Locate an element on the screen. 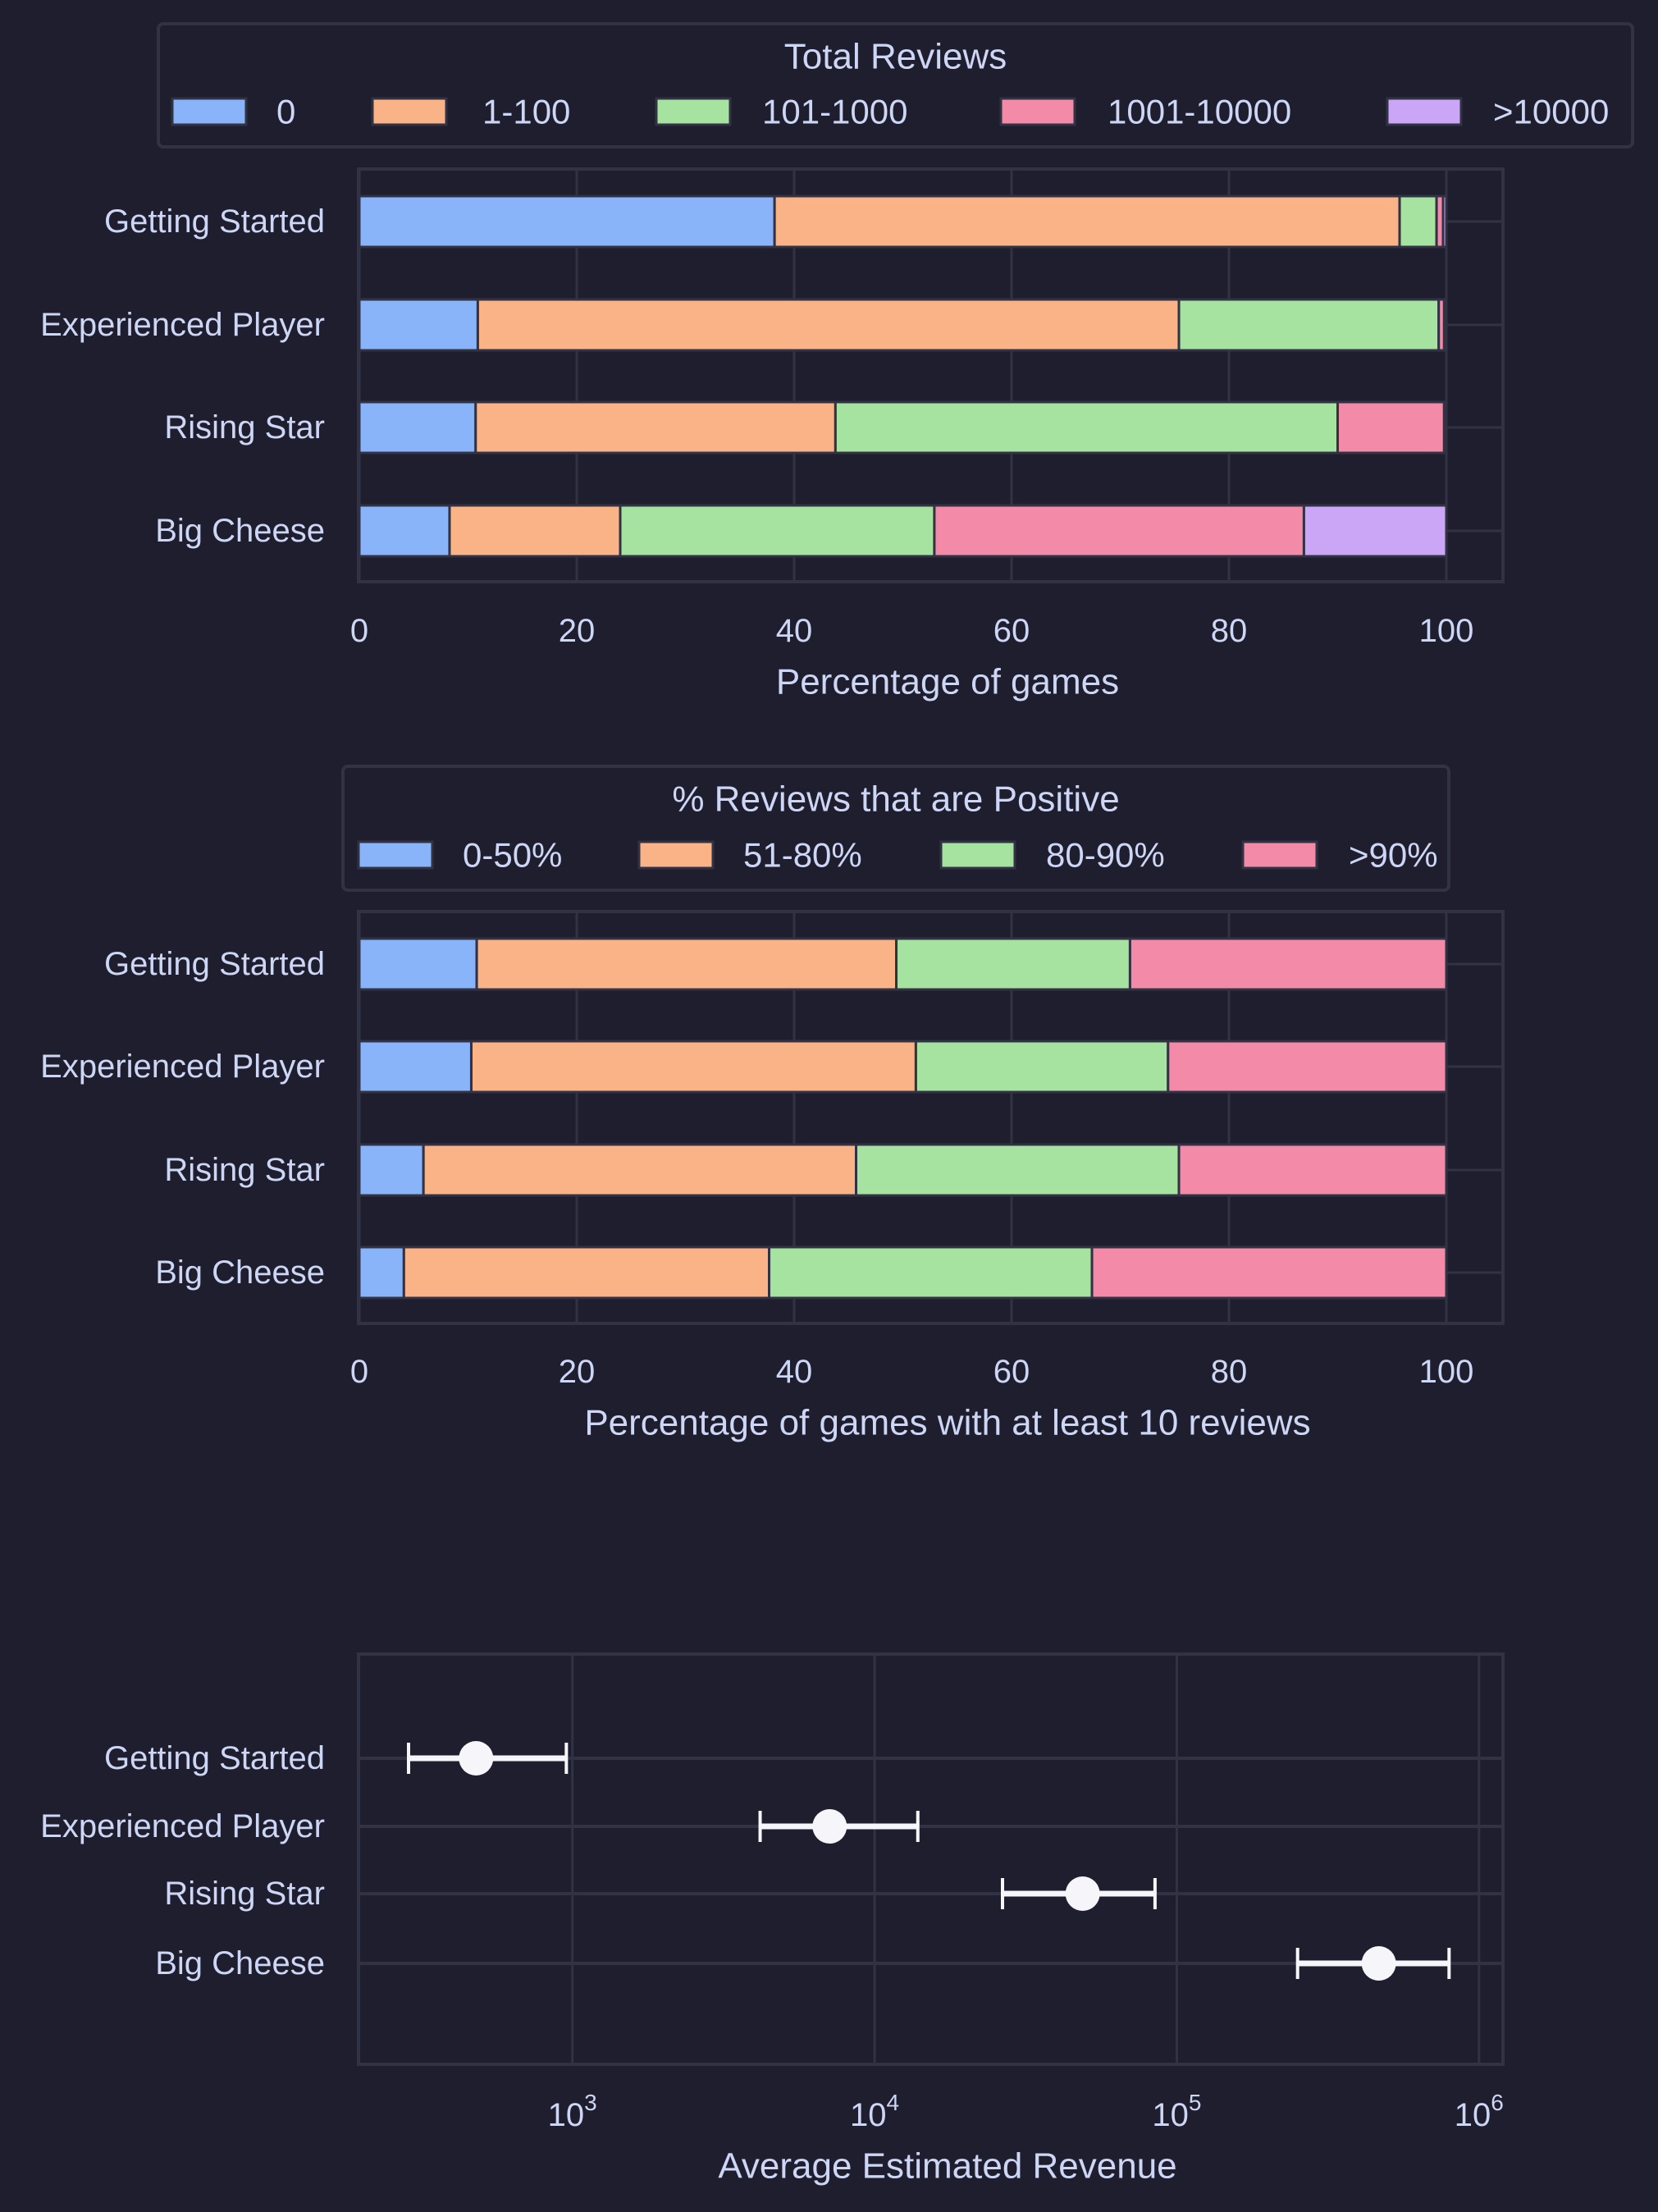  legend-label: 1-100 is located at coordinates (526, 112).